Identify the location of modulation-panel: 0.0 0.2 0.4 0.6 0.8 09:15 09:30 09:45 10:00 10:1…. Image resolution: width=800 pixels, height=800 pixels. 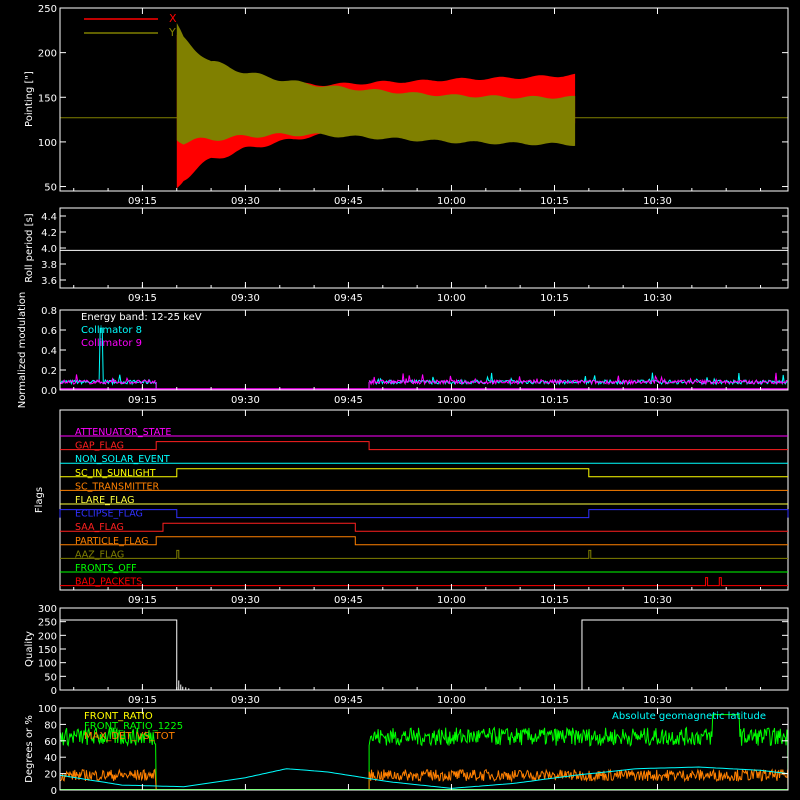
(403, 350).